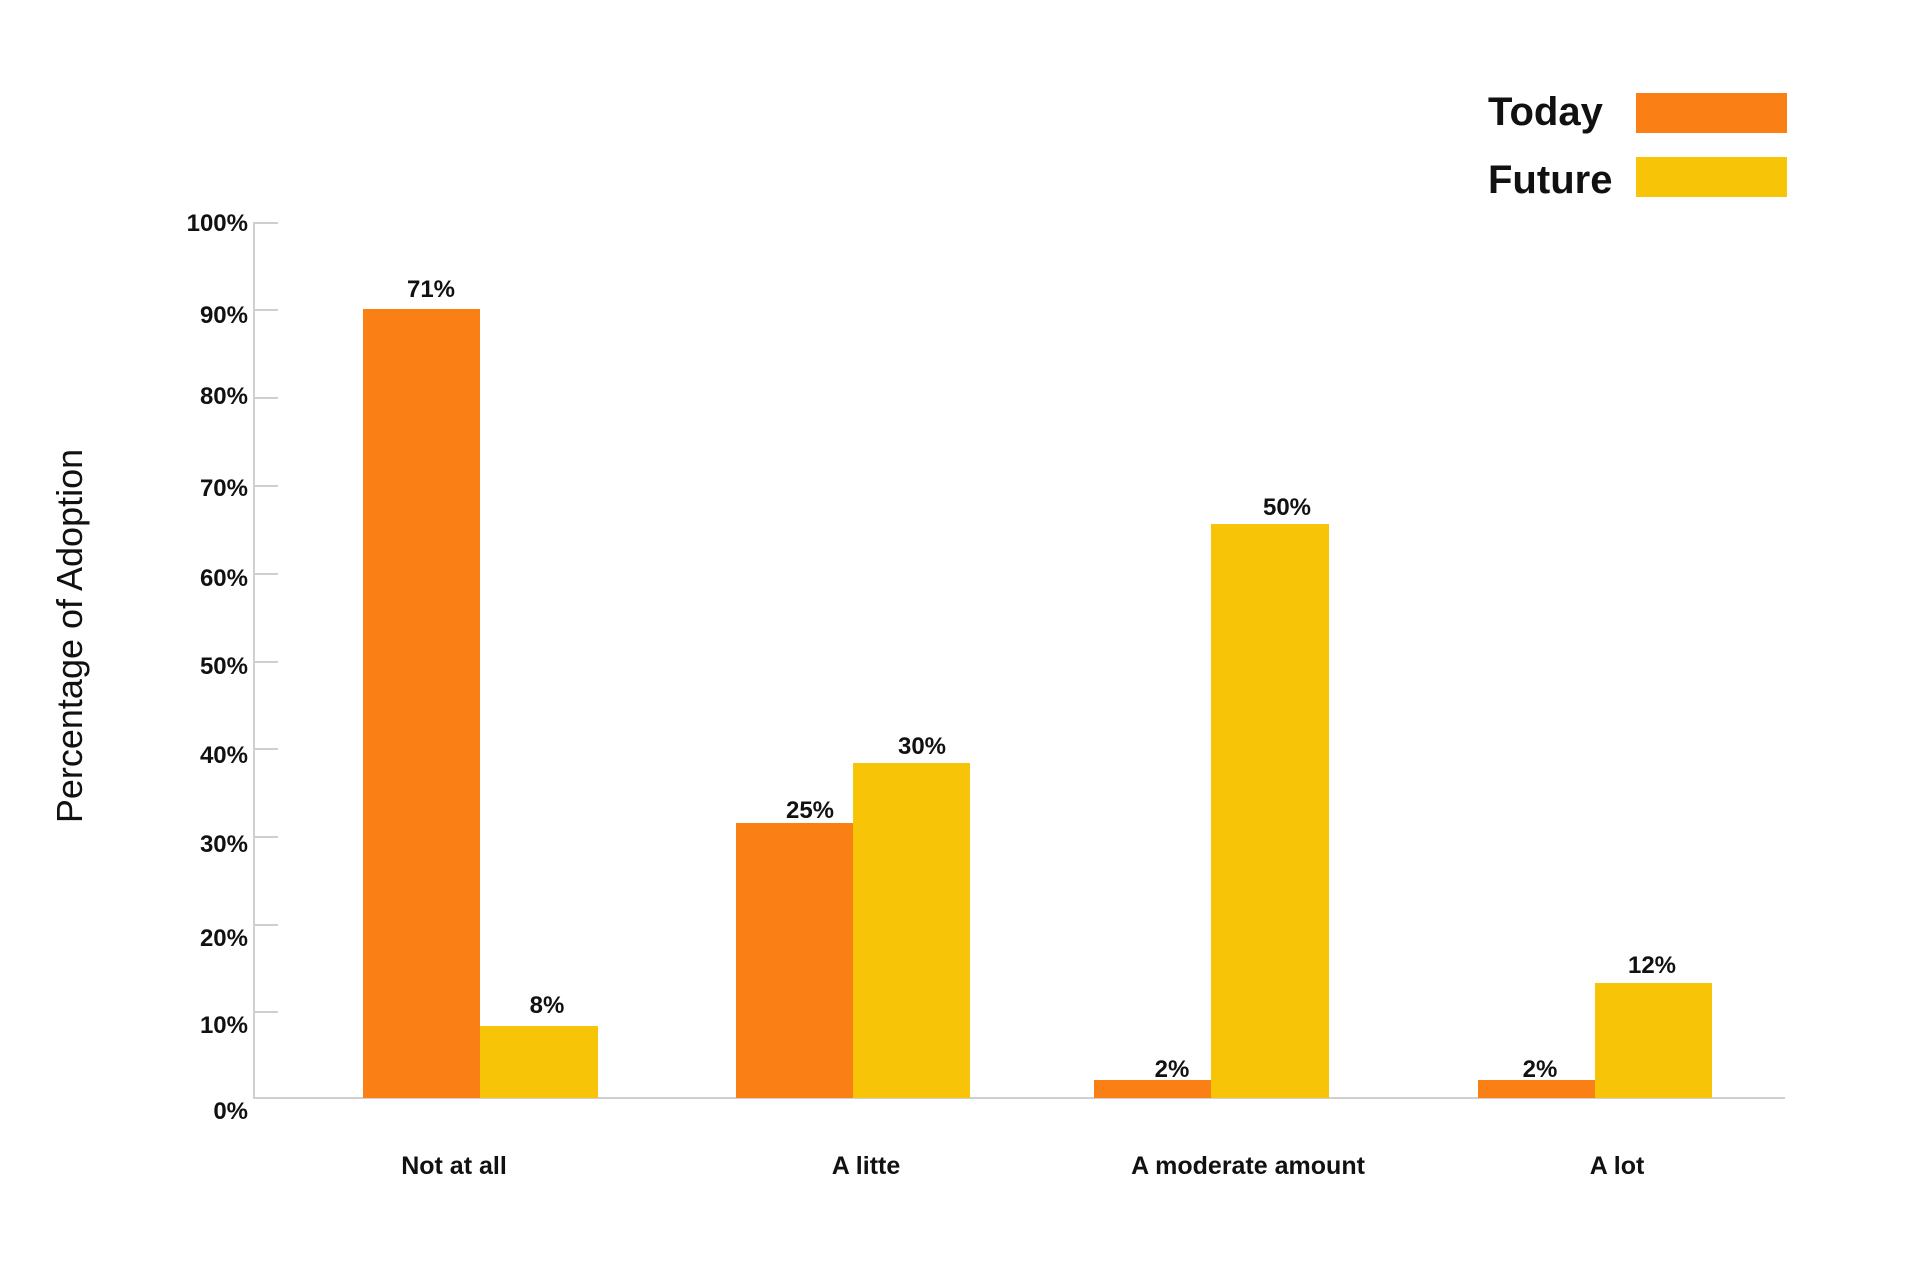  I want to click on legend-swatch-today, so click(1711, 113).